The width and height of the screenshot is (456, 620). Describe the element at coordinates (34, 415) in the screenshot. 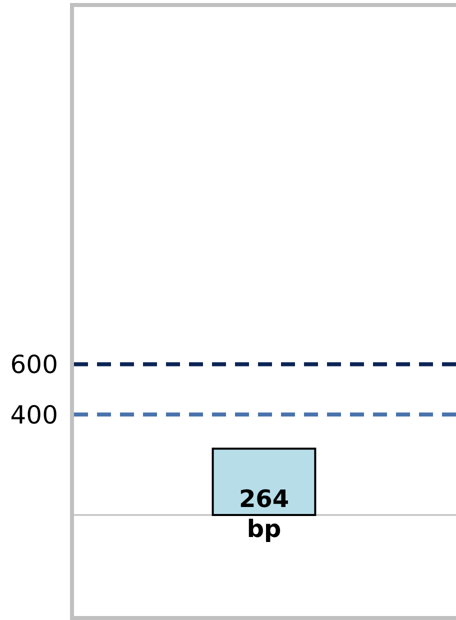

I see `y-tick-label: 400` at that location.